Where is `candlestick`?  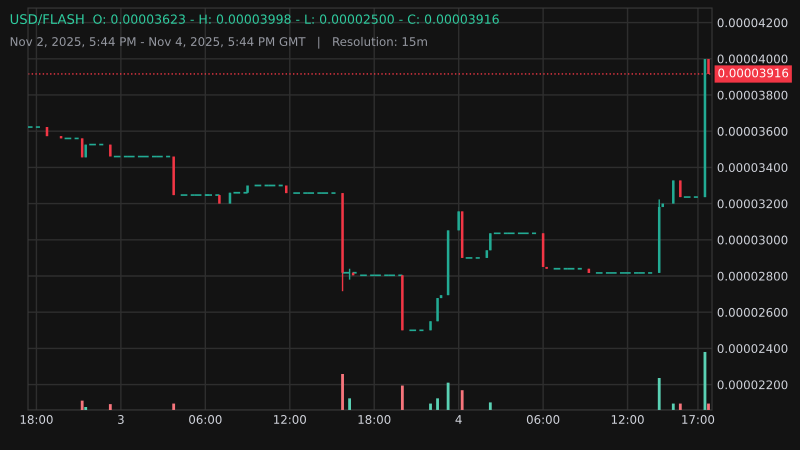
candlestick is located at coordinates (350, 274).